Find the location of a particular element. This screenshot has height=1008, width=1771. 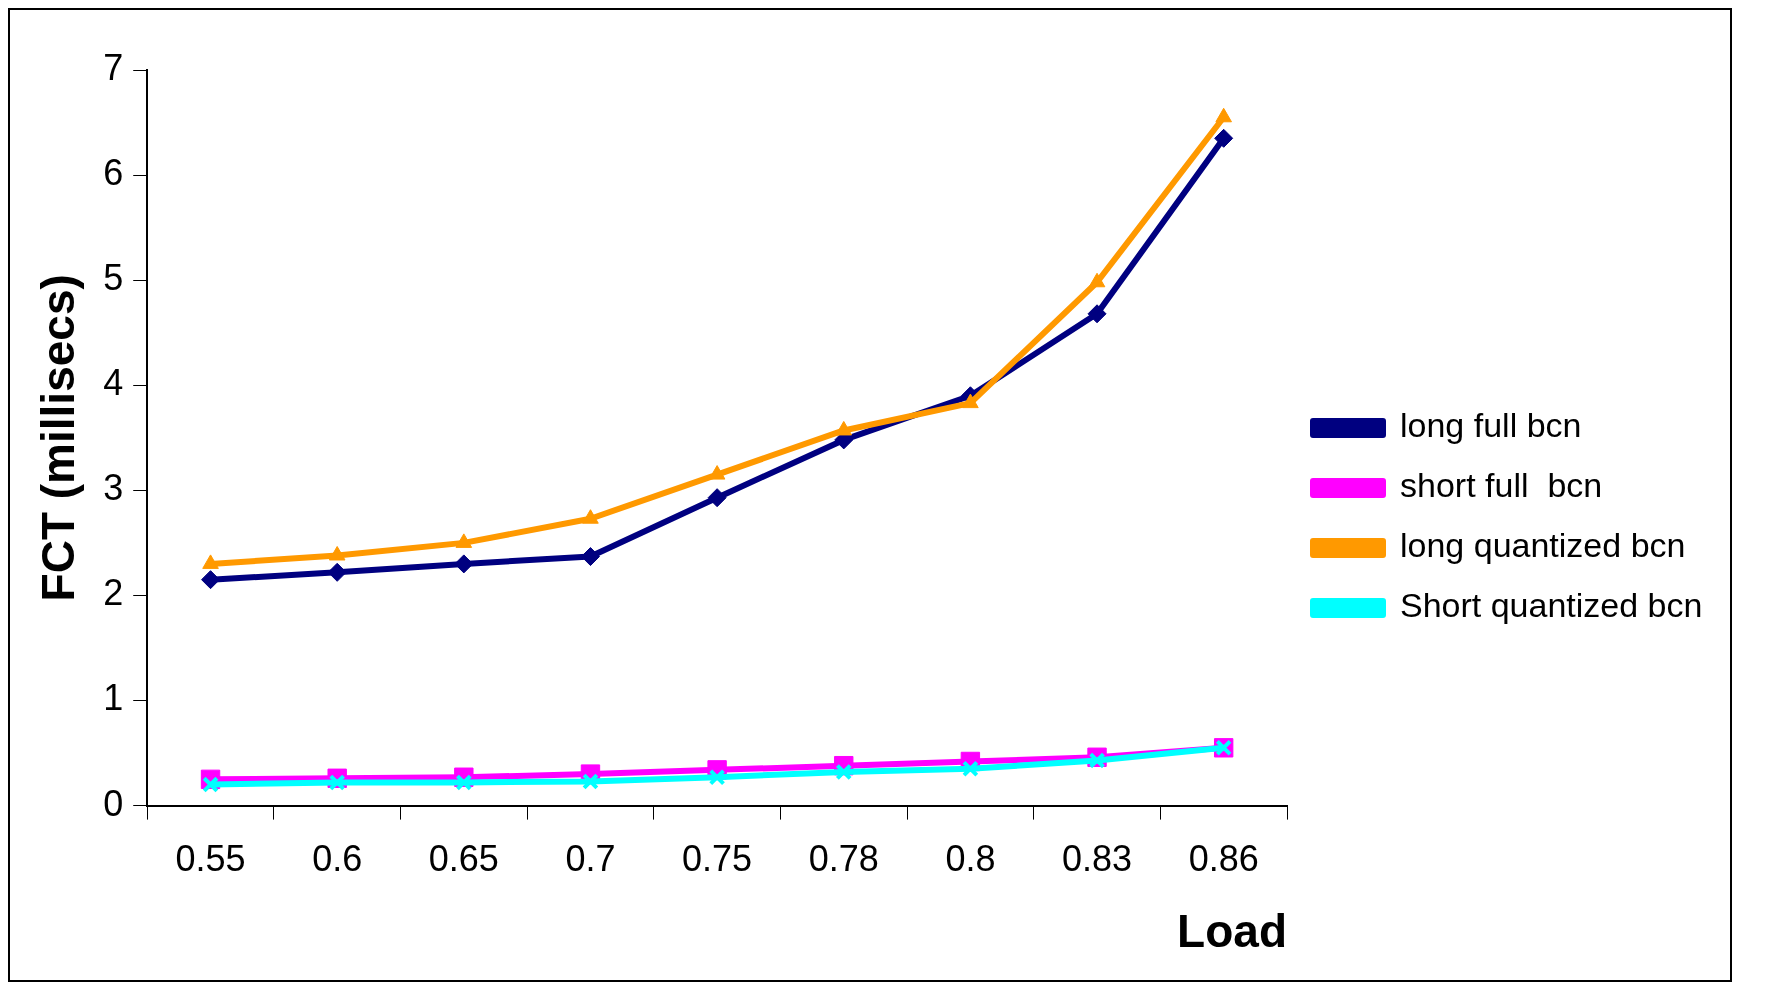

y-tick-label: 6 is located at coordinates (113, 173).